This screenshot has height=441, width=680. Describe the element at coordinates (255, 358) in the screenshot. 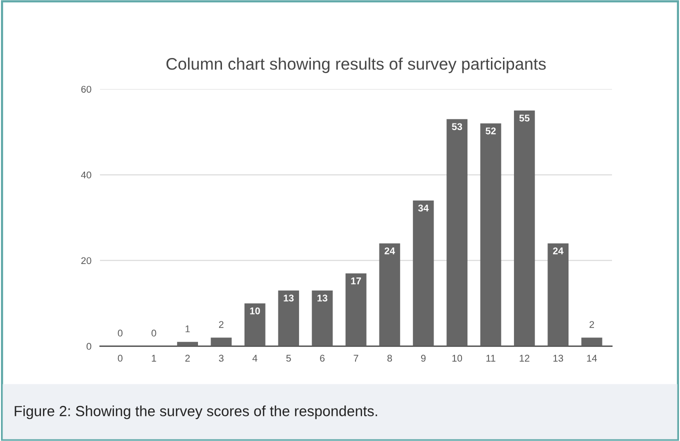

I see `x-tick-label: 4` at that location.